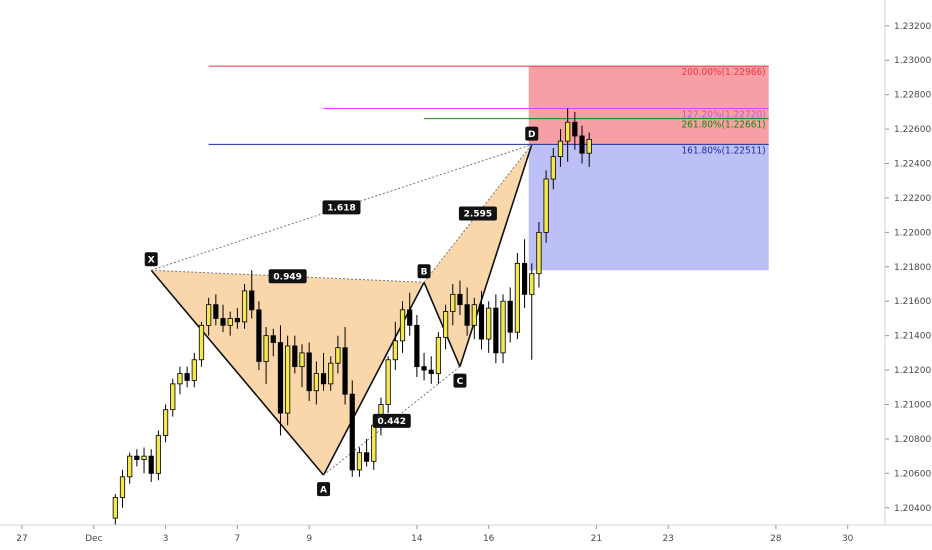  Describe the element at coordinates (238, 539) in the screenshot. I see `time-tick-label: 7` at that location.